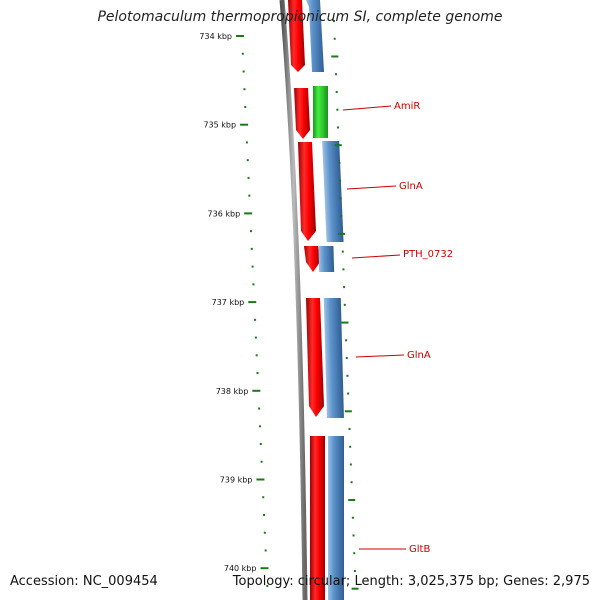  Describe the element at coordinates (219, 125) in the screenshot. I see `ruler-tick-label: 735 kbp` at that location.